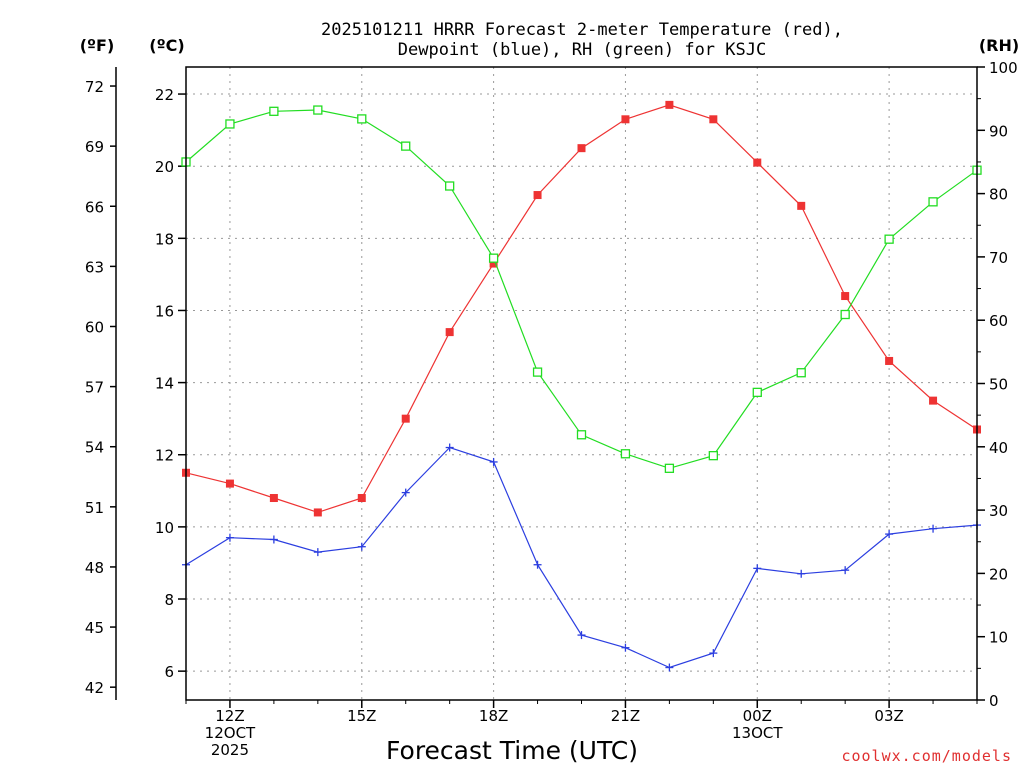  Describe the element at coordinates (998, 511) in the screenshot. I see `rh-tick-label: 30` at that location.